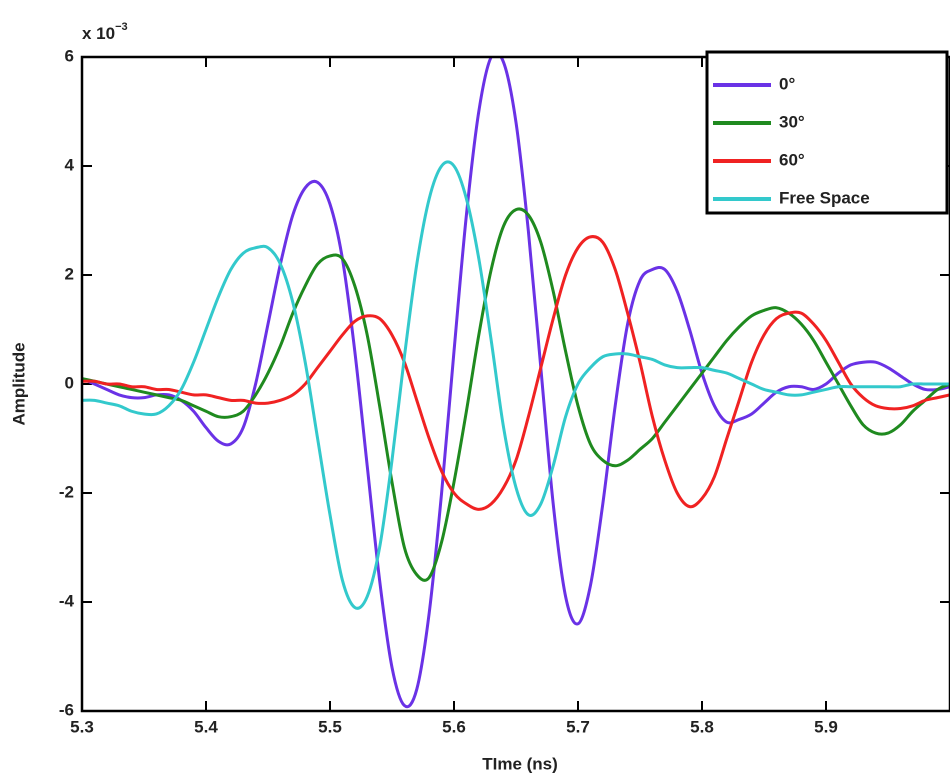  What do you see at coordinates (792, 121) in the screenshot?
I see `legend-label: 30°` at bounding box center [792, 121].